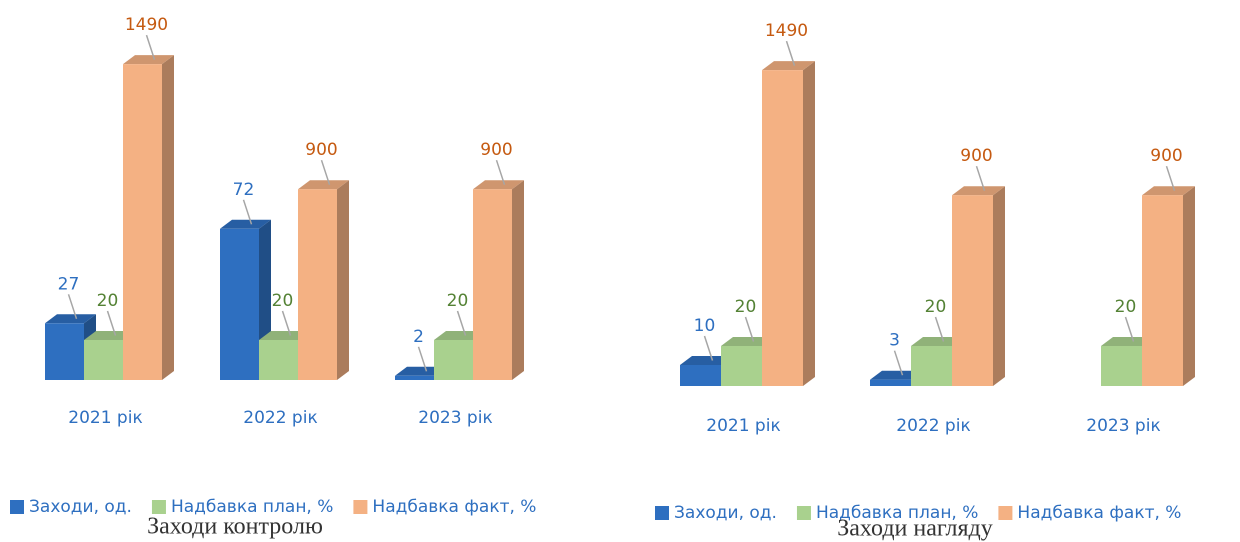  I want to click on data-label: 72, so click(244, 190).